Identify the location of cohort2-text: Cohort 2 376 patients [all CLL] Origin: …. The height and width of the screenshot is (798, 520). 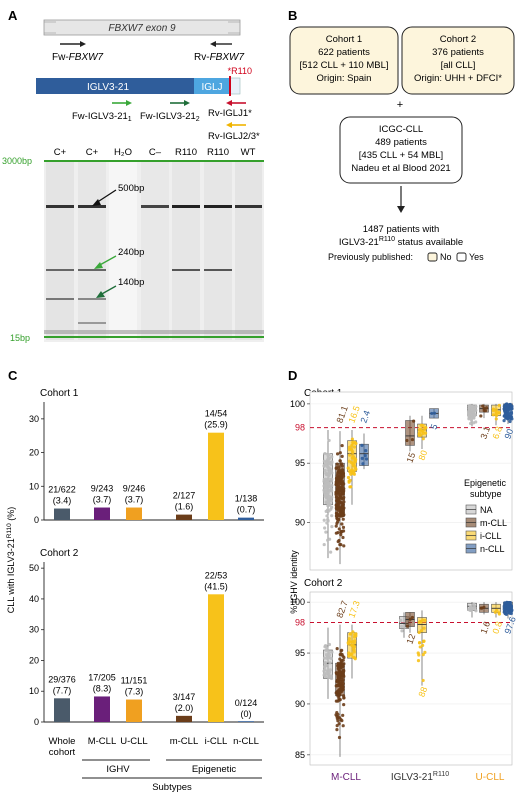
(458, 59).